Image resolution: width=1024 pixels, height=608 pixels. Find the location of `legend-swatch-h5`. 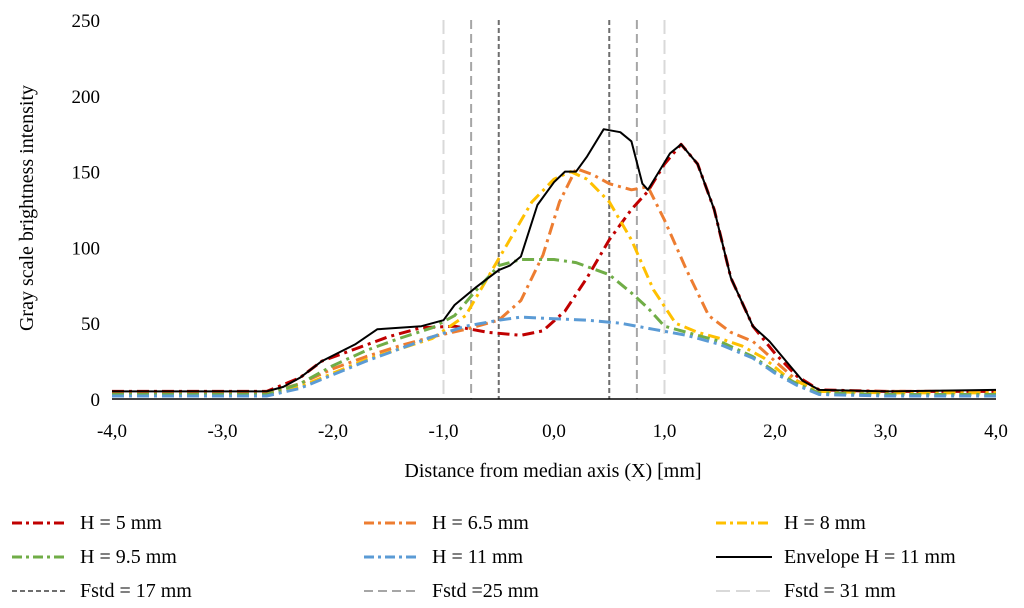

legend-swatch-h5 is located at coordinates (40, 523).